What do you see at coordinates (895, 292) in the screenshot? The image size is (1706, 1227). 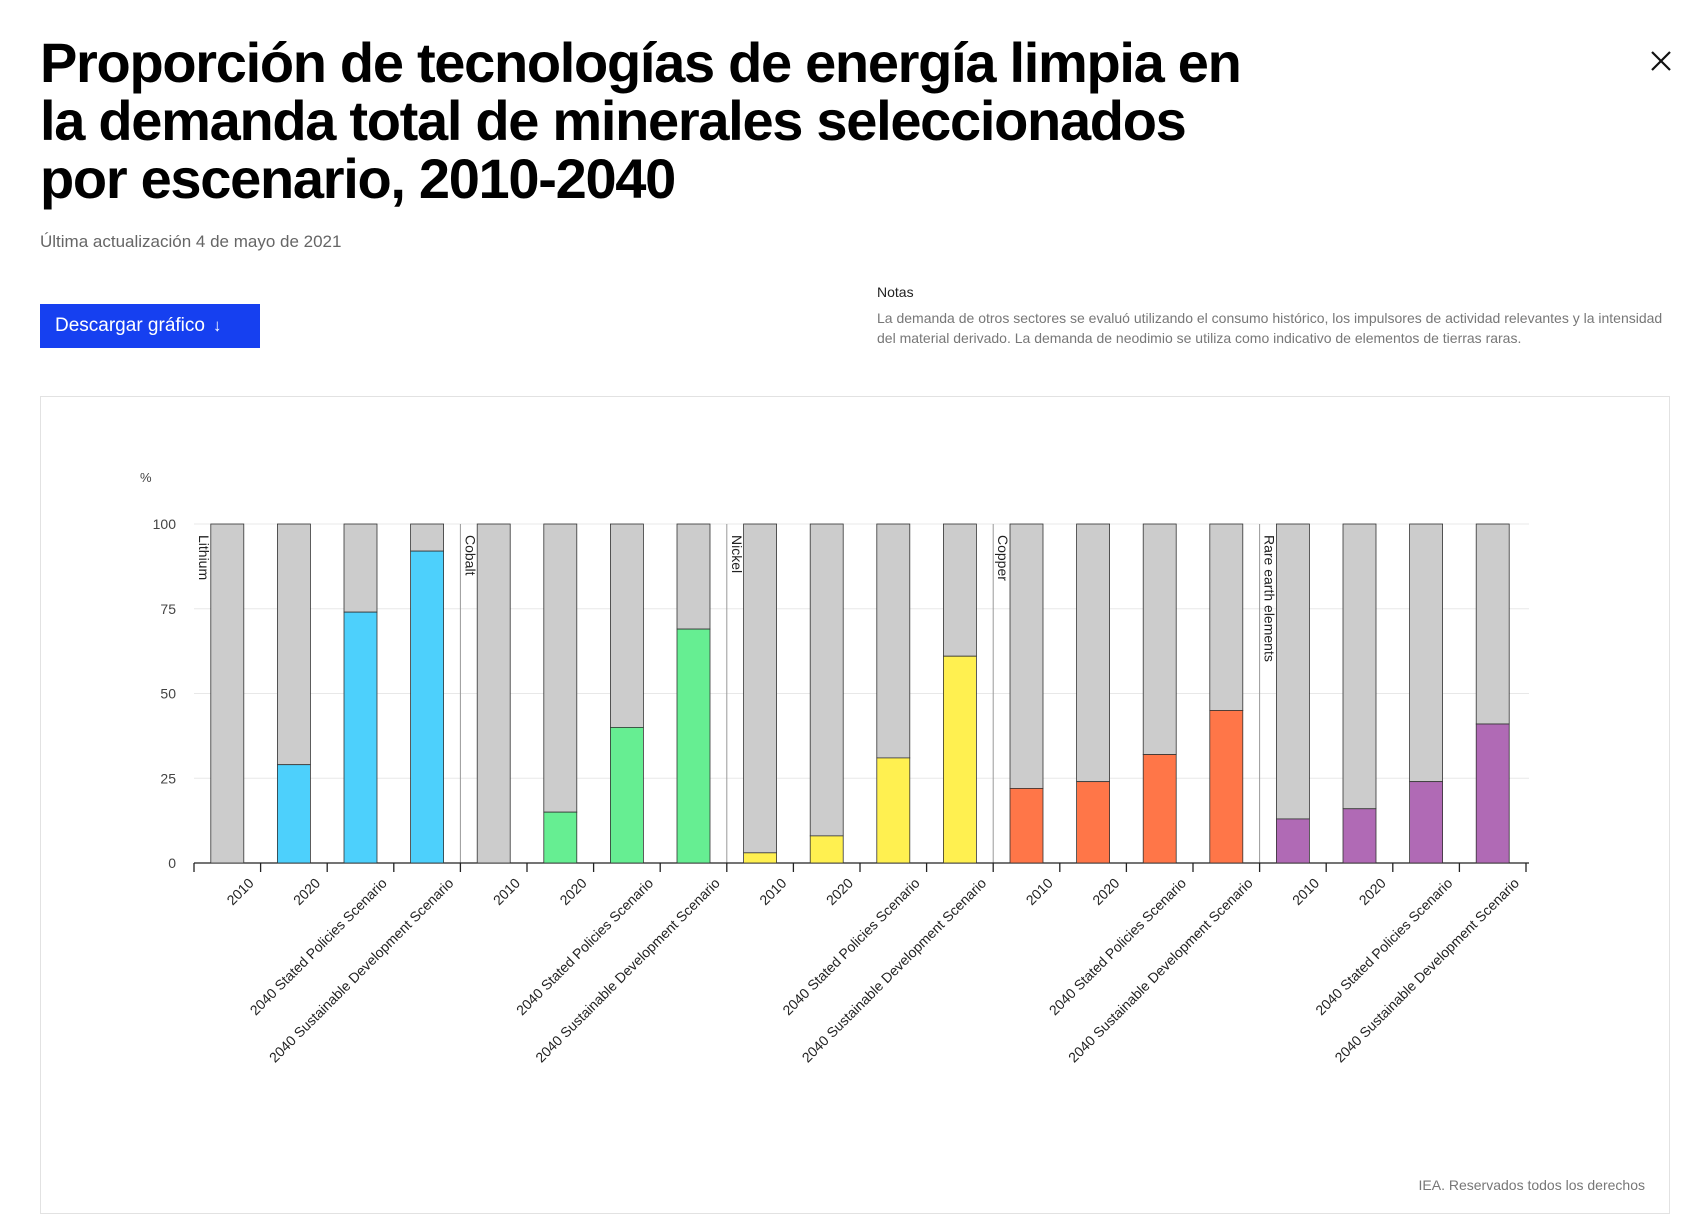 I see `notes-title: Notas` at bounding box center [895, 292].